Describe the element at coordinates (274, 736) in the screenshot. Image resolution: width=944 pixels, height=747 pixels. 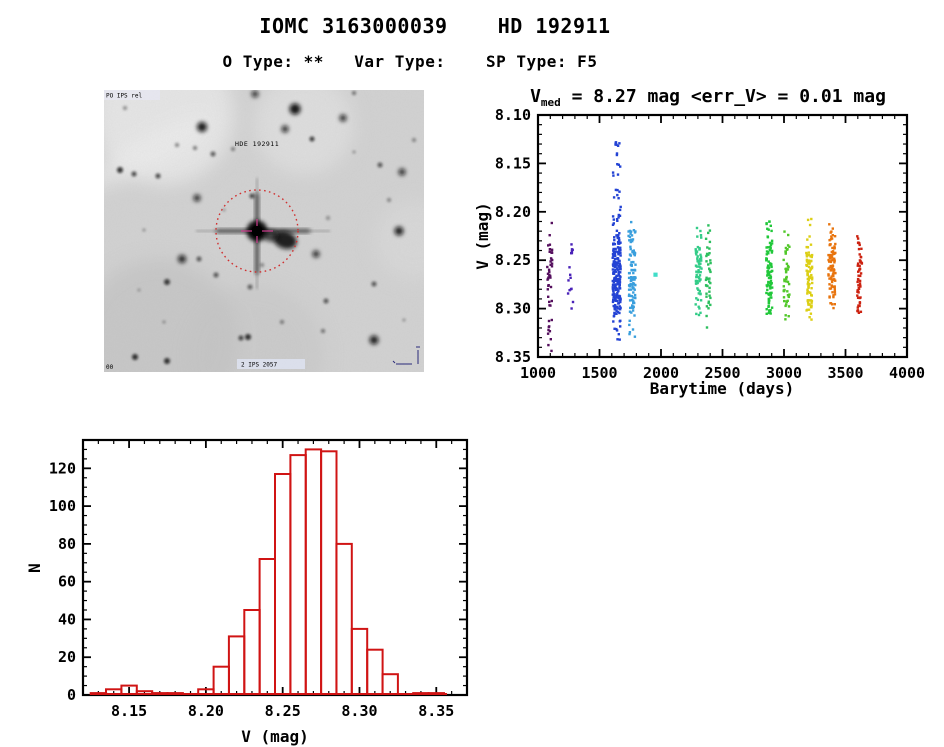
I see `hist-xlabel: V (mag)` at that location.